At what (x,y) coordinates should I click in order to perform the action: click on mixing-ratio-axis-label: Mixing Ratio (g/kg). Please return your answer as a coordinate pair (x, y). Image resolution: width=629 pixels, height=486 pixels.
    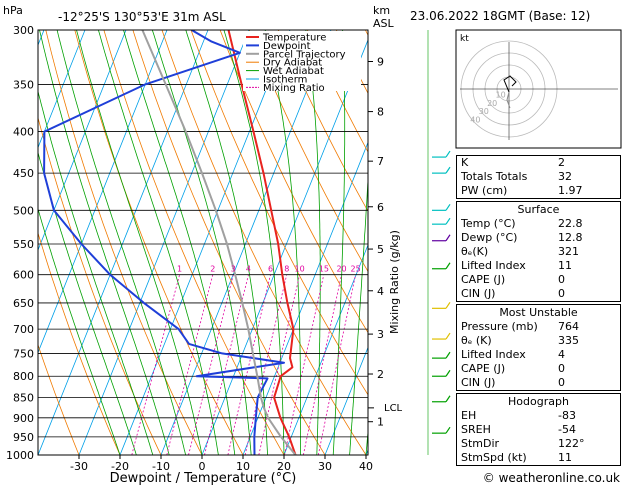
    Looking at the image, I should click on (394, 282).